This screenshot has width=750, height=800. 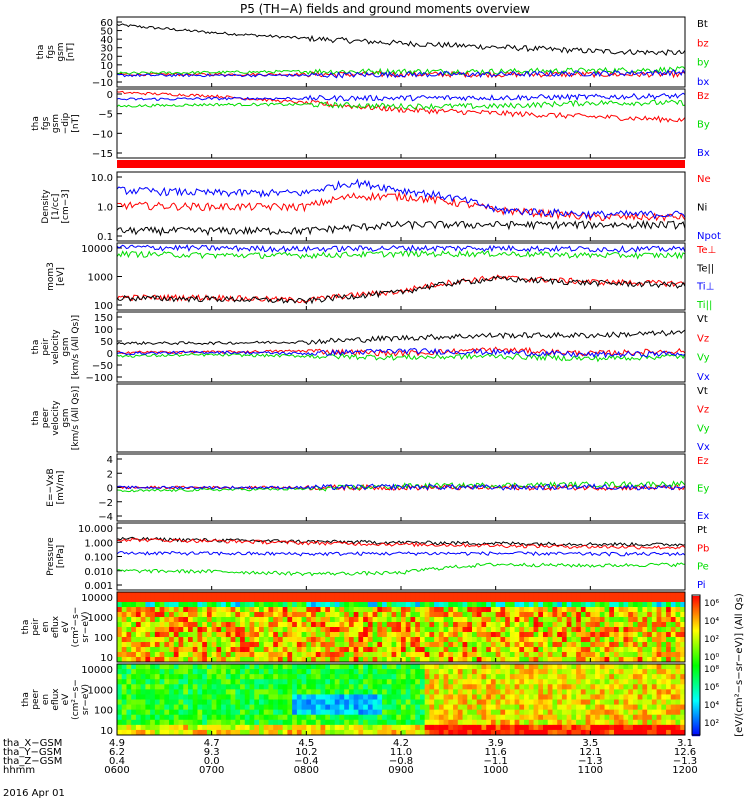 What do you see at coordinates (61, 51) in the screenshot?
I see `ylabel-line: gsm` at bounding box center [61, 51].